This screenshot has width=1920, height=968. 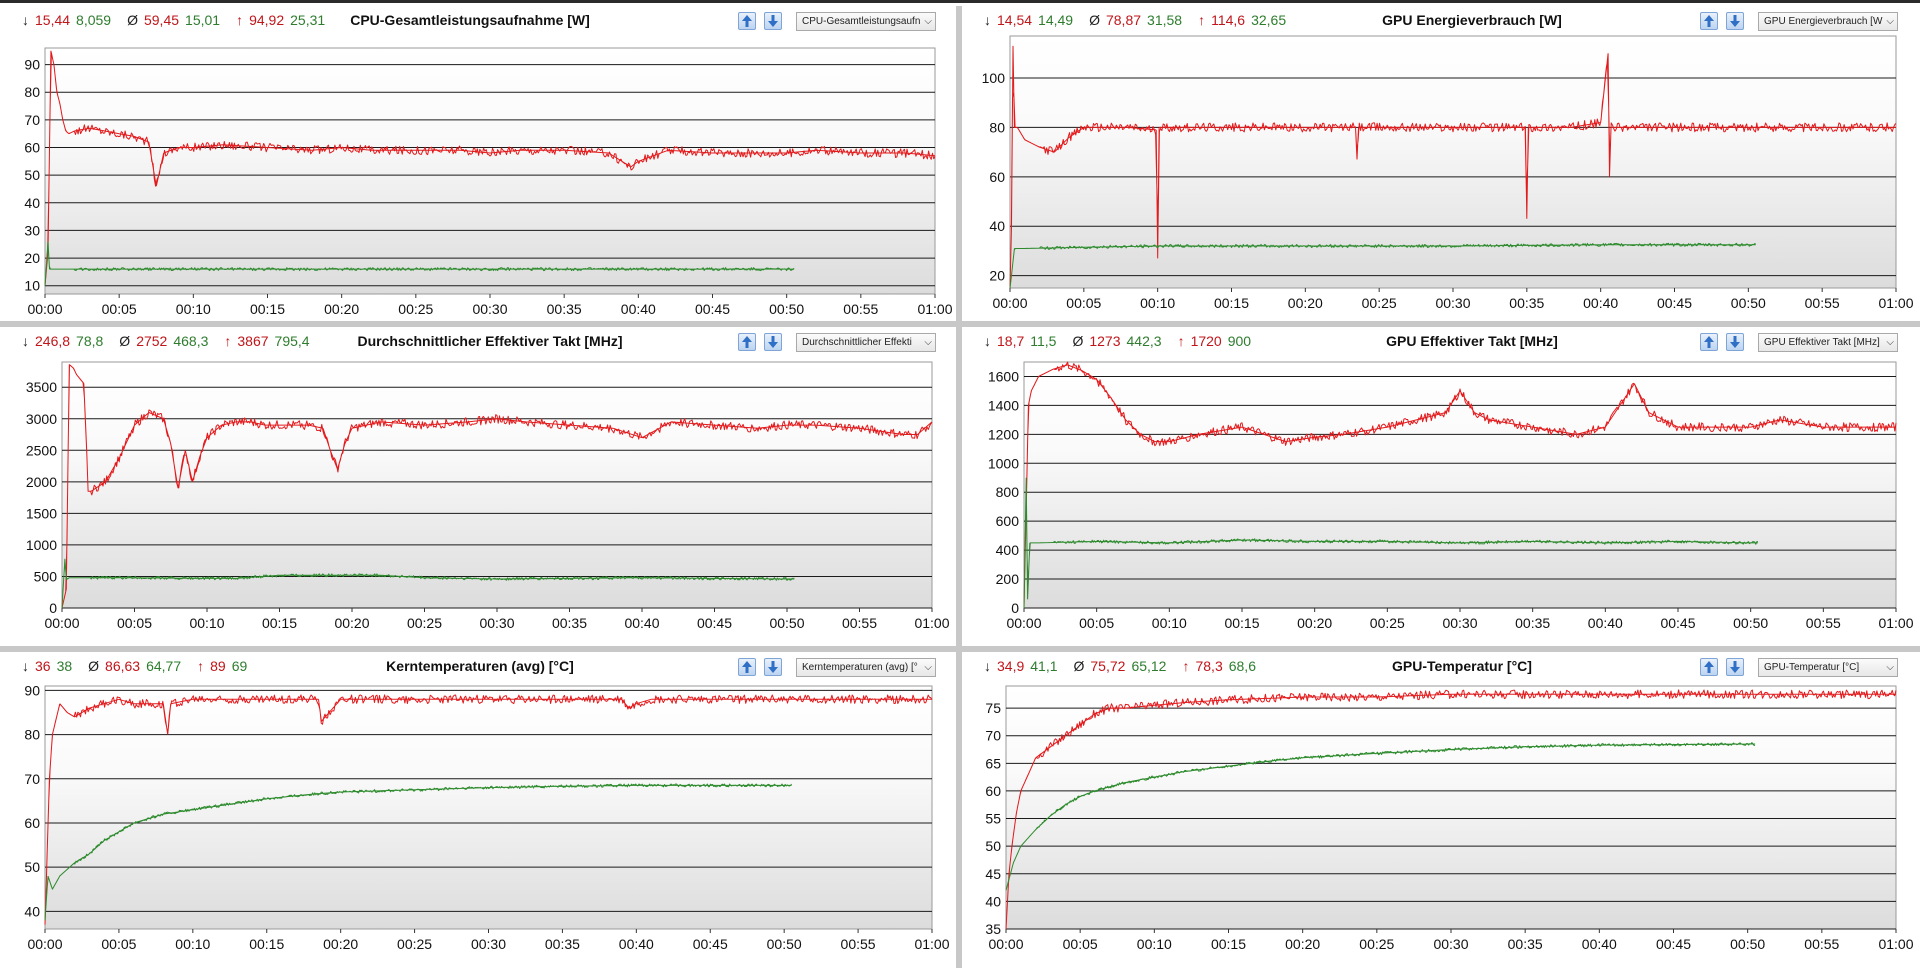 What do you see at coordinates (152, 341) in the screenshot?
I see `avg-red-value: 2752` at bounding box center [152, 341].